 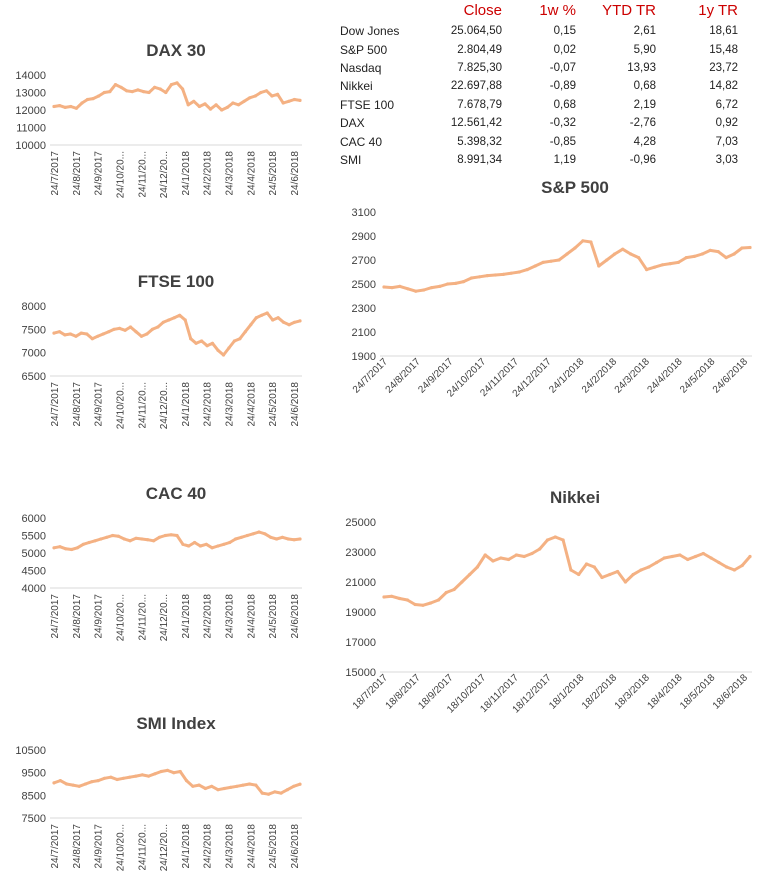 I want to click on sp-series-line, so click(x=567, y=266).